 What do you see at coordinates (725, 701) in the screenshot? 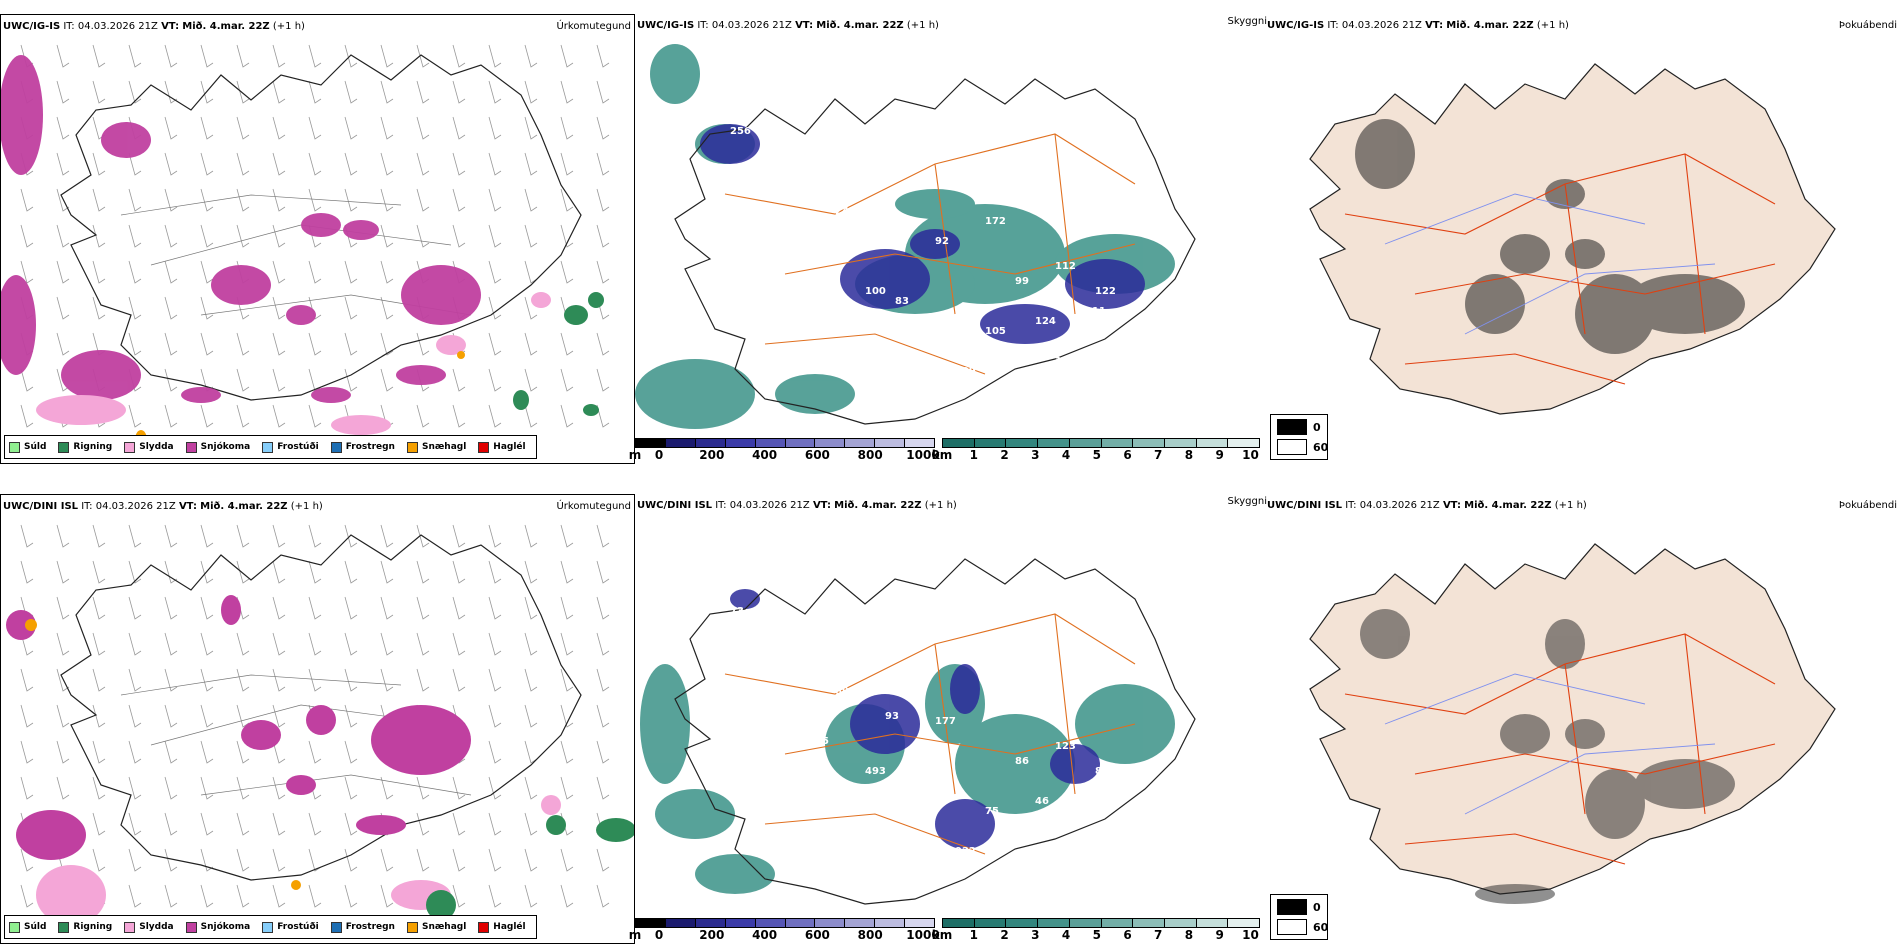
I see `ceiling-label: 160` at bounding box center [725, 701].